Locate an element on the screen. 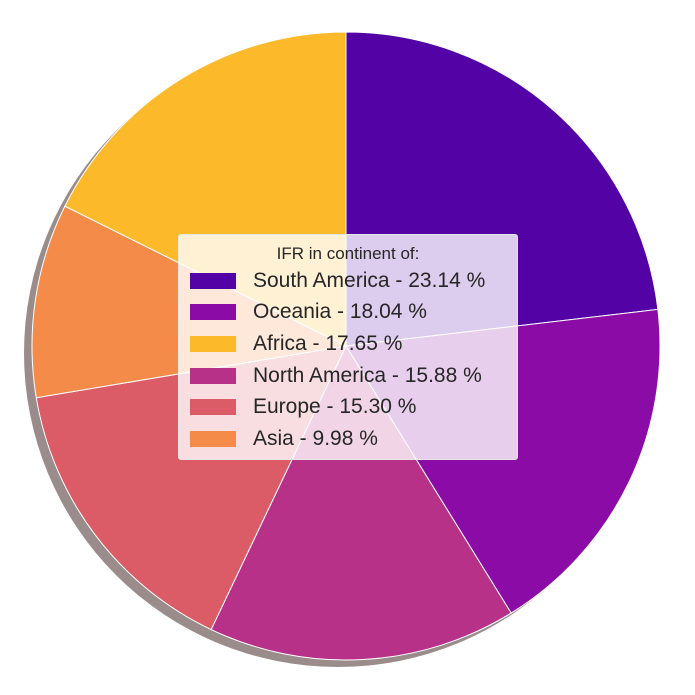 The width and height of the screenshot is (695, 695). legend-entry-asia: Asia - 9.98 % is located at coordinates (348, 439).